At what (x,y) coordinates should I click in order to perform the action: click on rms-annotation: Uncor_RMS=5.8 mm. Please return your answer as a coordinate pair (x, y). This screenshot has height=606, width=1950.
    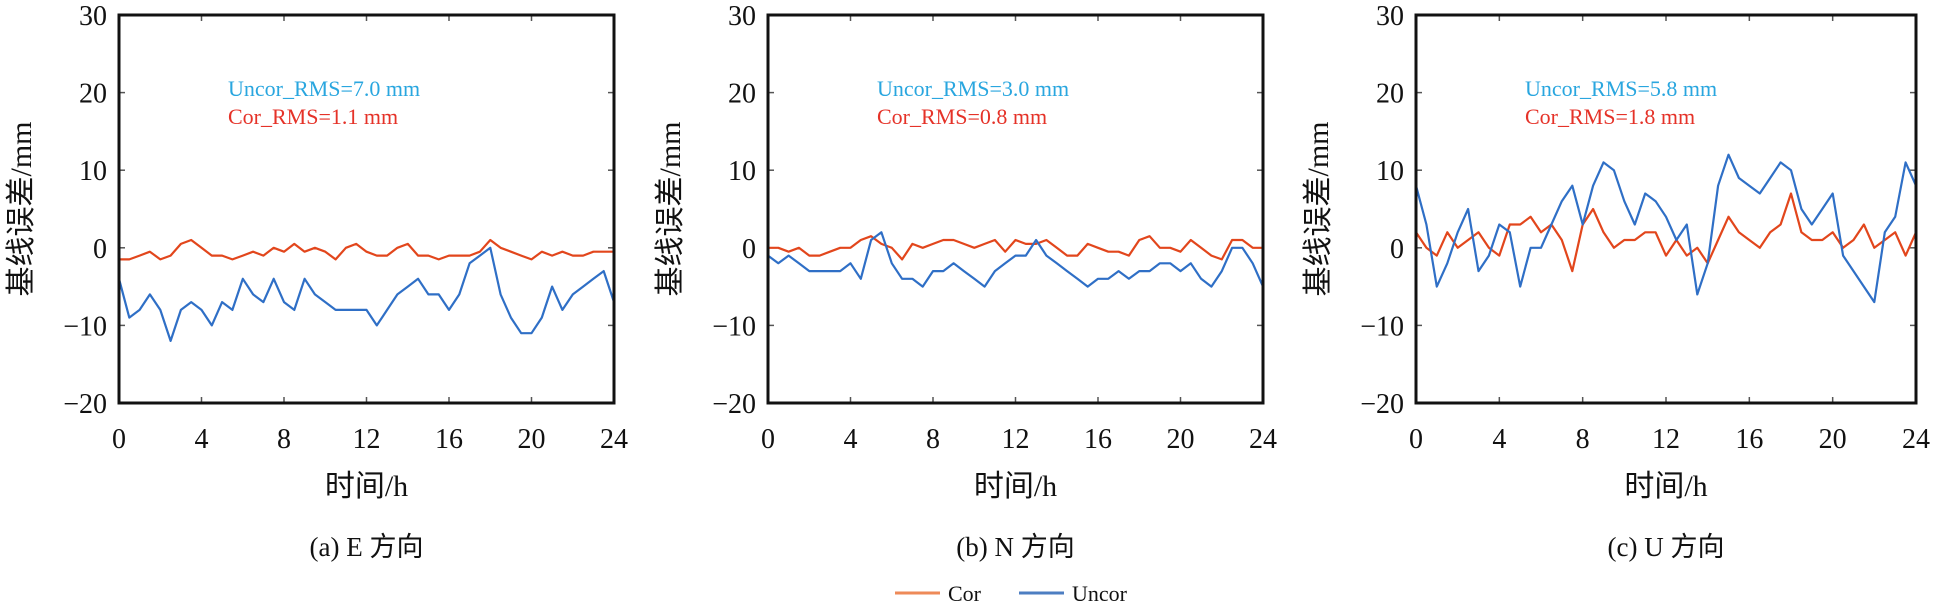
    Looking at the image, I should click on (1621, 88).